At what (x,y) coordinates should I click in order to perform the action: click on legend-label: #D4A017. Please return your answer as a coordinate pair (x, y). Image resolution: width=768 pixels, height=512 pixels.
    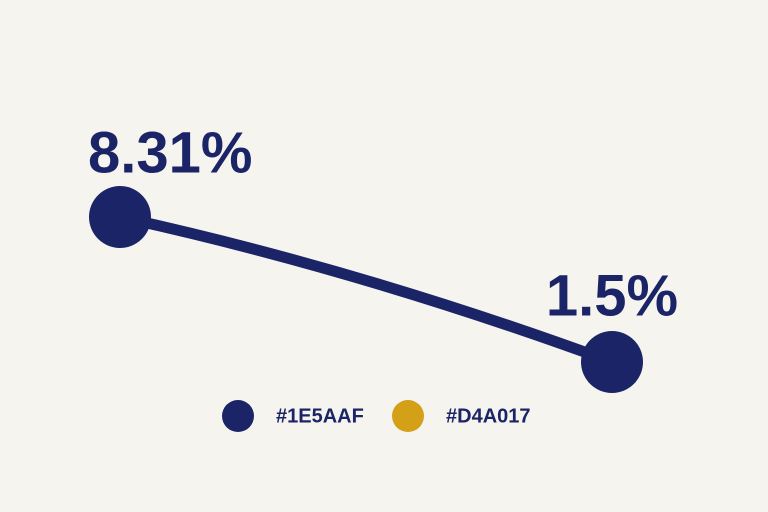
    Looking at the image, I should click on (488, 416).